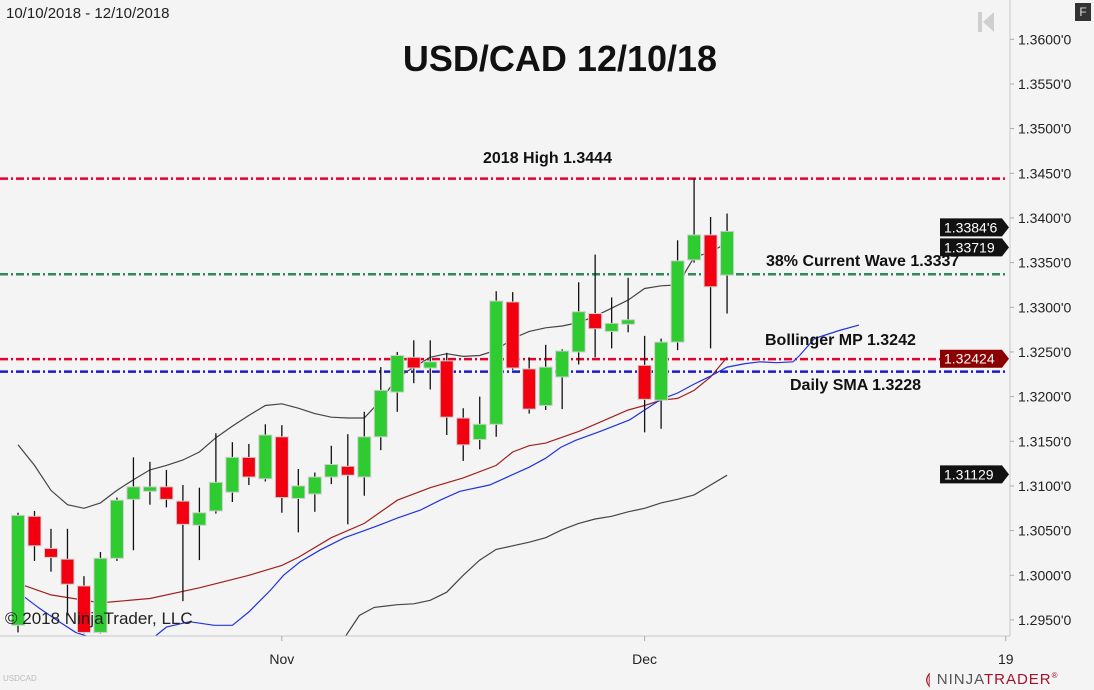 This screenshot has height=690, width=1094. What do you see at coordinates (88, 13) in the screenshot?
I see `date-range: 10/10/2018 - 12/10/2018` at bounding box center [88, 13].